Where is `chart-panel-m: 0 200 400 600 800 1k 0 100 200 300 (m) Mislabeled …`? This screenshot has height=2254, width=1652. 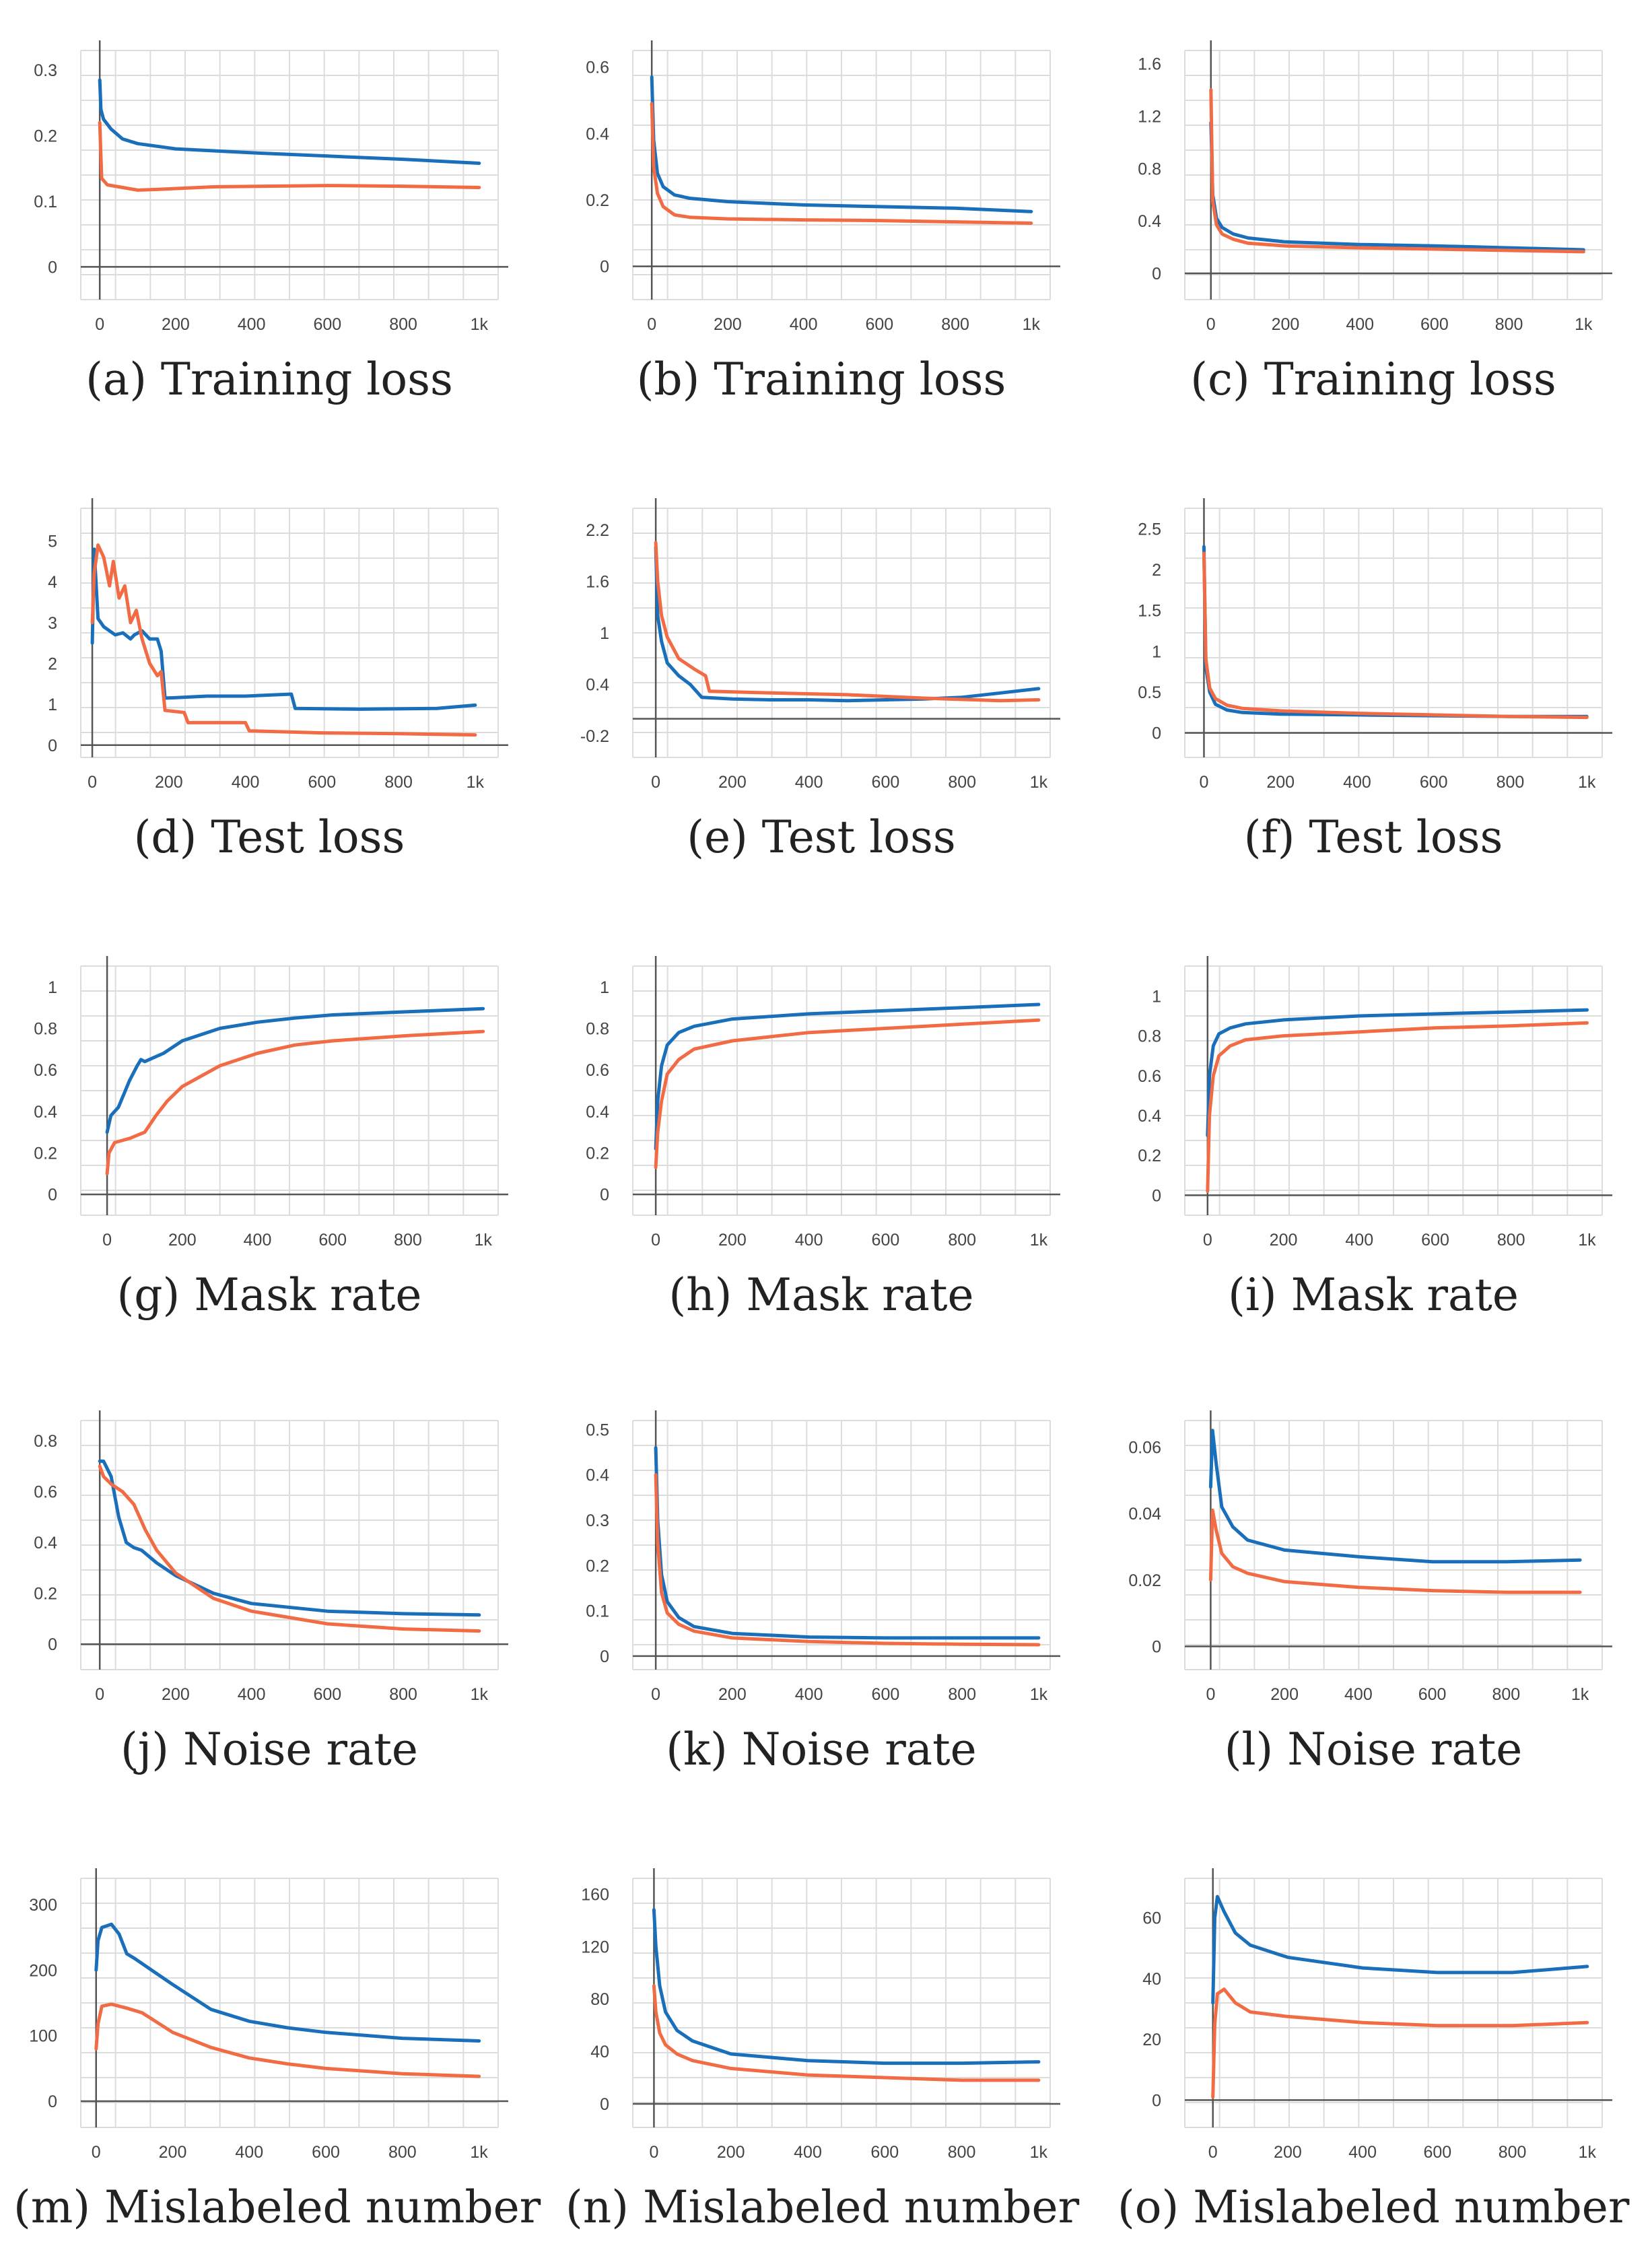 chart-panel-m: 0 200 400 600 800 1k 0 100 200 300 (m) Mislabeled … is located at coordinates (277, 2053).